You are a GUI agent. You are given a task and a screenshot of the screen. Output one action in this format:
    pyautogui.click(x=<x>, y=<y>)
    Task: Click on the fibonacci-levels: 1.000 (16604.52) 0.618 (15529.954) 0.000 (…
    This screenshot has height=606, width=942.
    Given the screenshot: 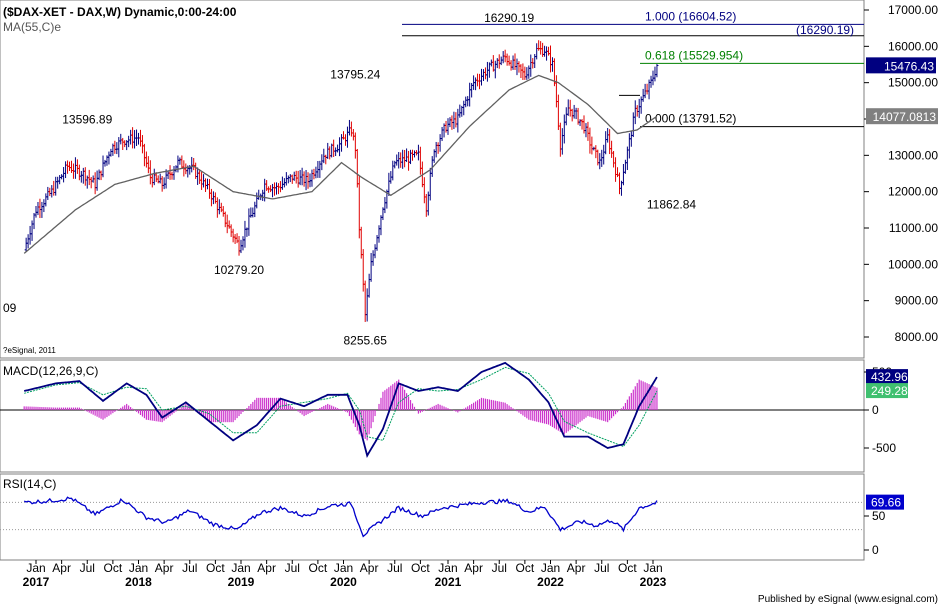 What is the action you would take?
    pyautogui.click(x=633, y=68)
    